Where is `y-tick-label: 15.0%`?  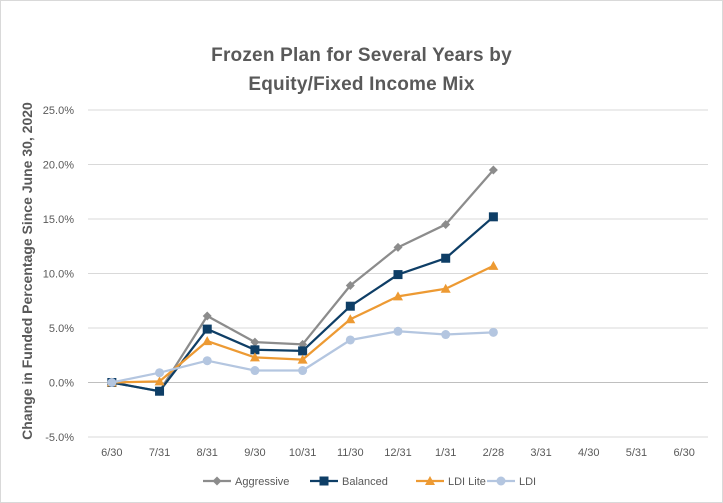 y-tick-label: 15.0% is located at coordinates (58, 220).